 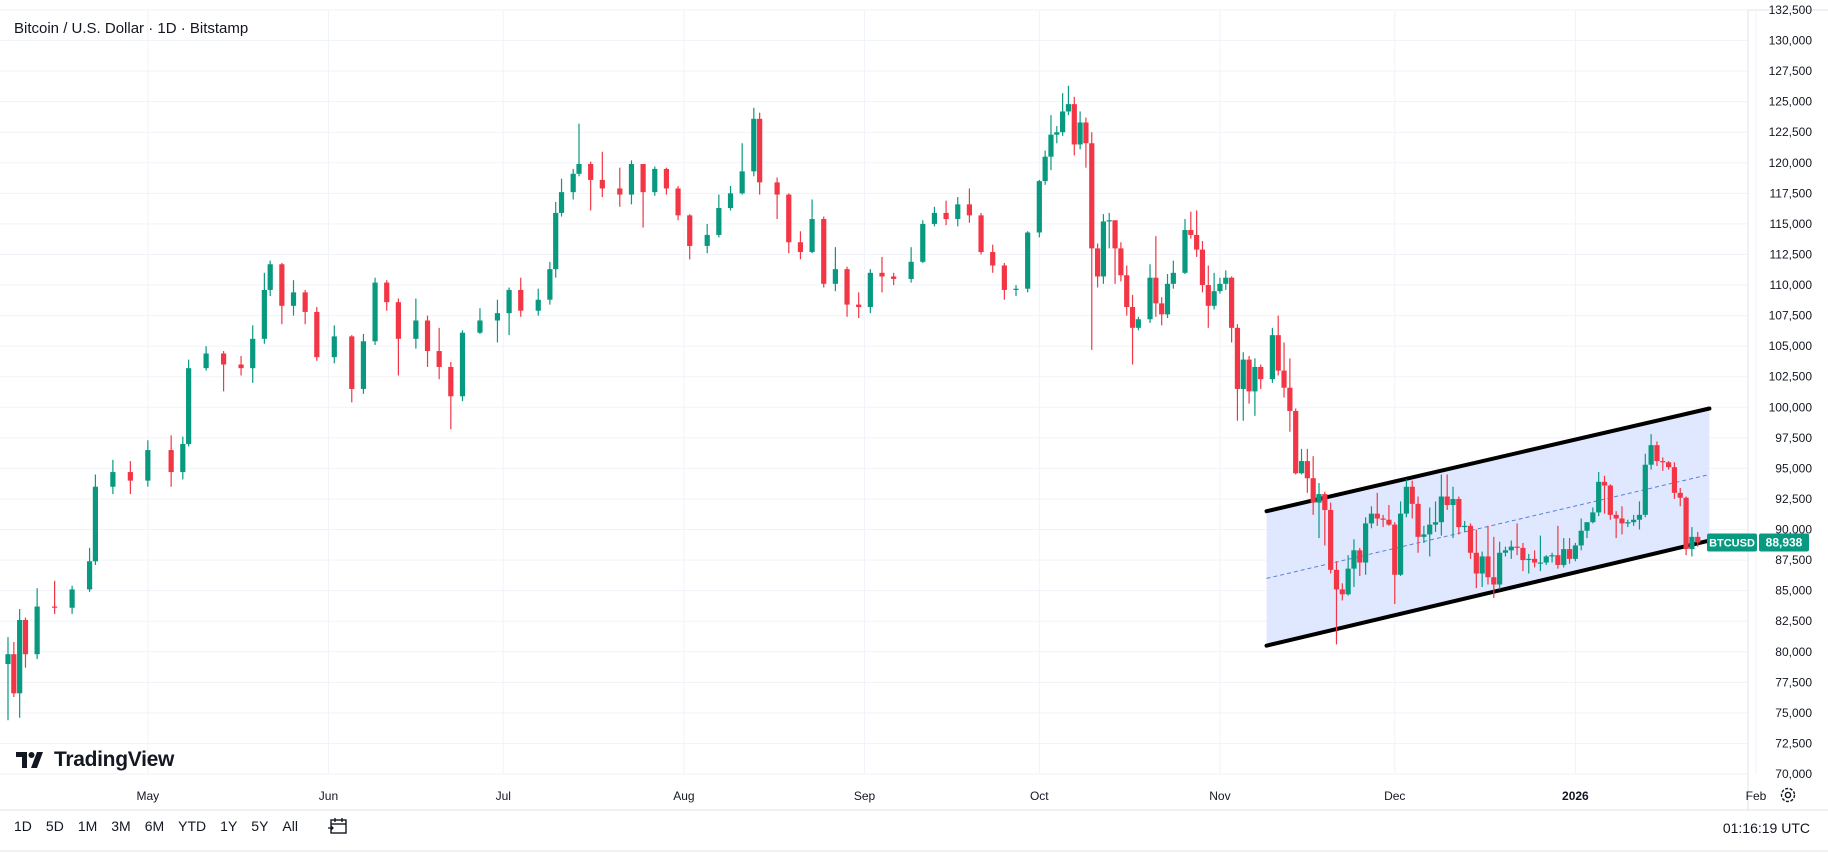 I want to click on price-tag-label: 88,938, so click(x=1784, y=543).